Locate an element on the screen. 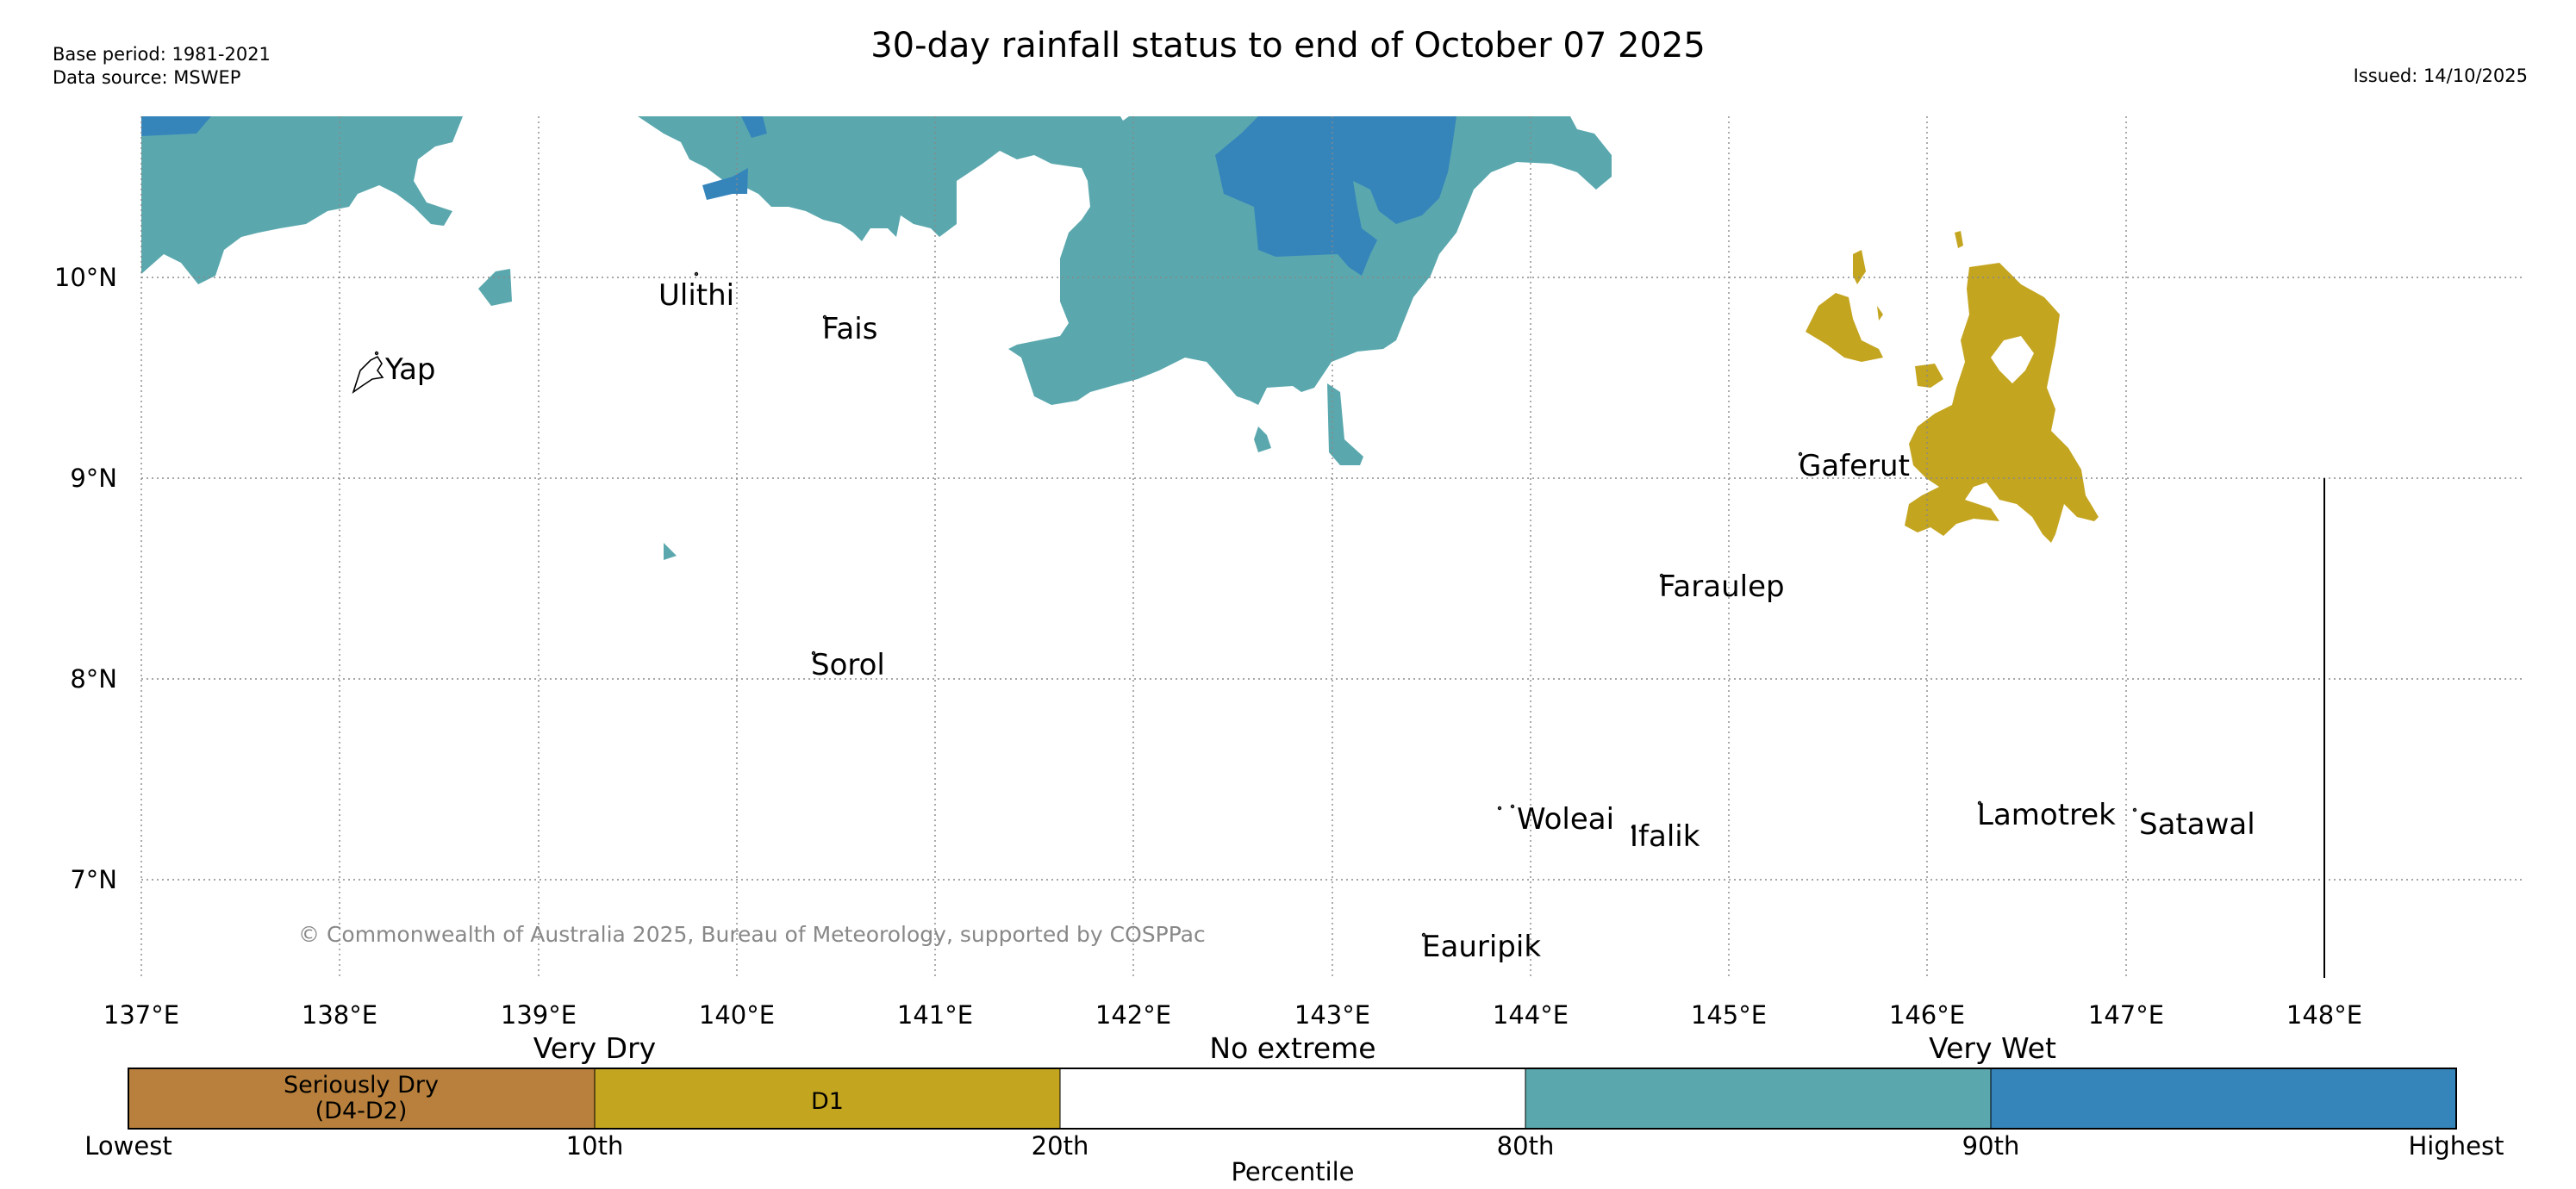 The image size is (2576, 1189). legend-seg-highest is located at coordinates (2223, 1098).